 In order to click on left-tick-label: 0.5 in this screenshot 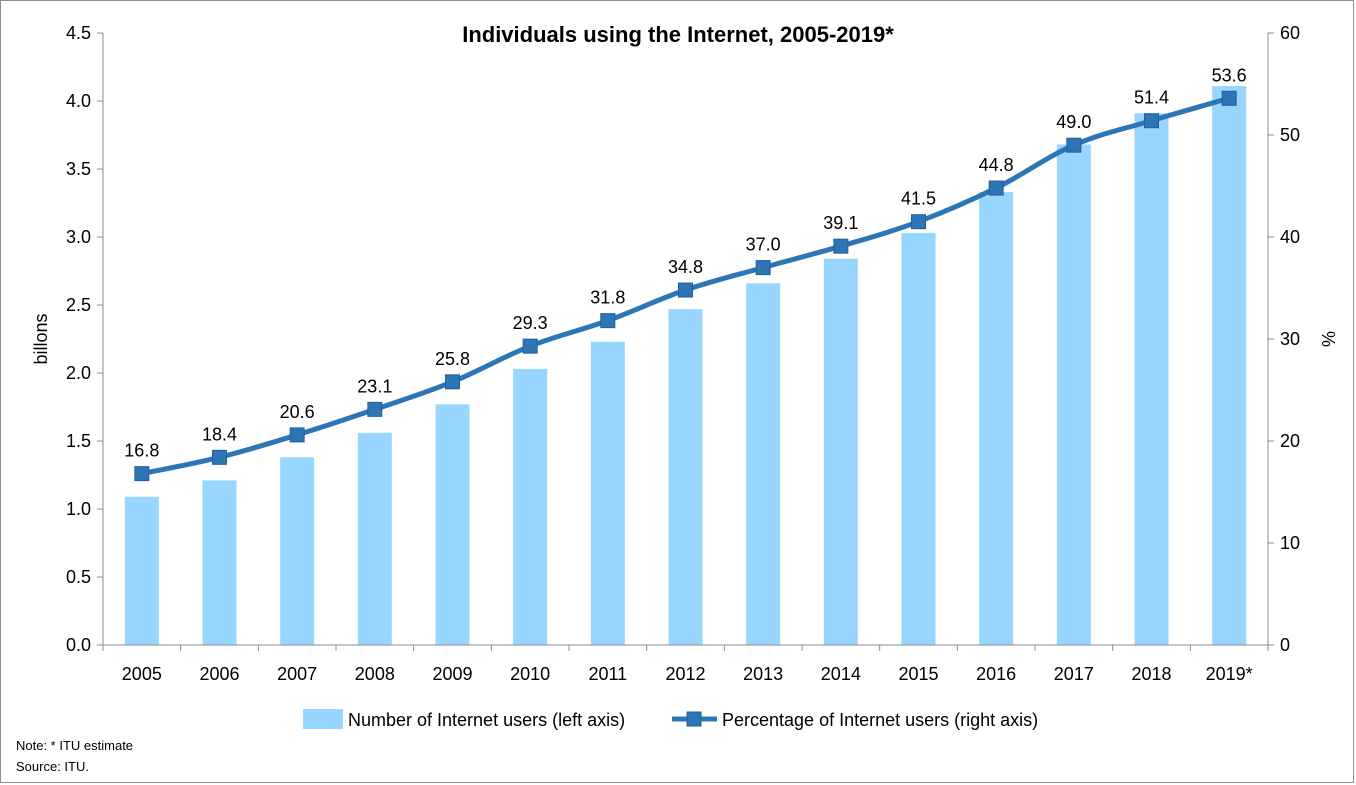, I will do `click(78, 577)`.